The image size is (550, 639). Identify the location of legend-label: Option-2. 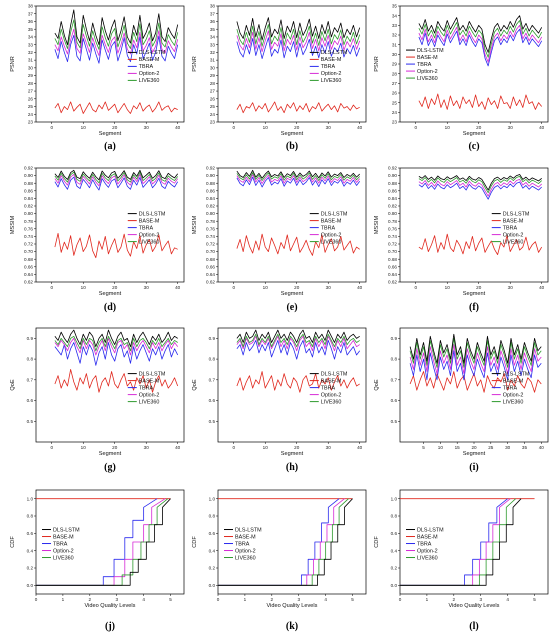
(427, 551).